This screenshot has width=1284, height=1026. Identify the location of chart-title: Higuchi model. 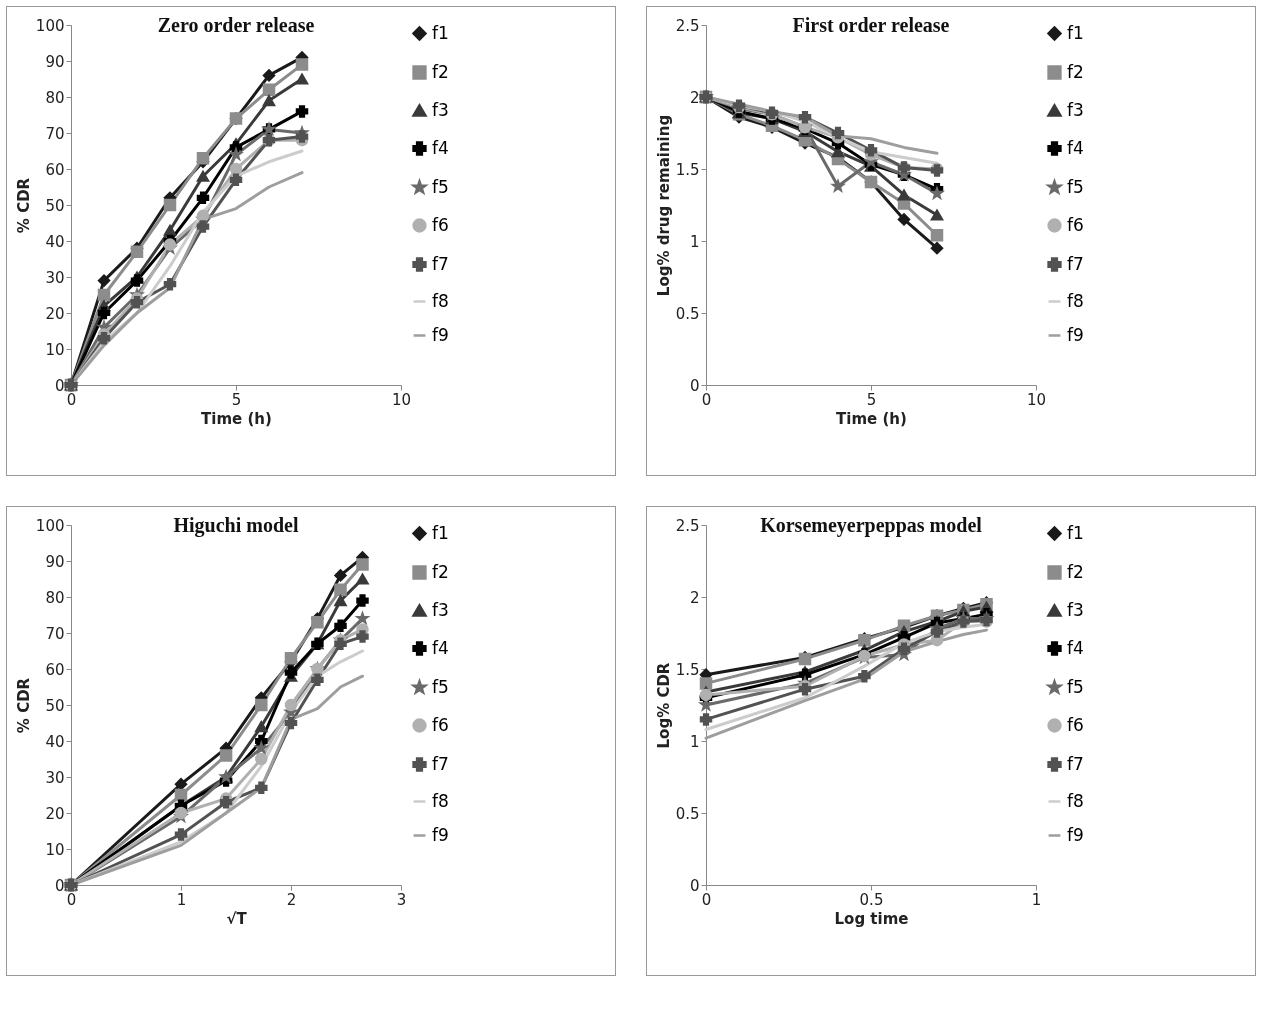
(236, 525).